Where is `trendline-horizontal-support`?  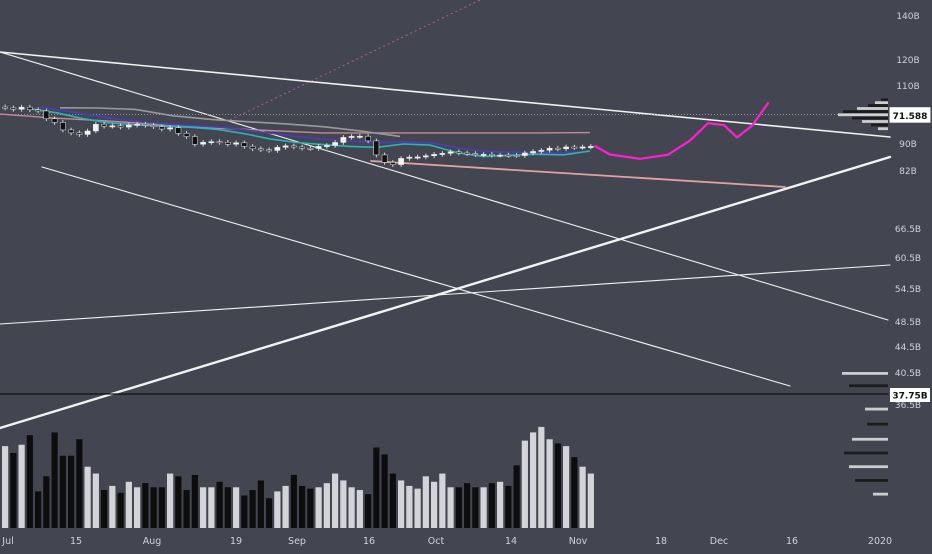 trendline-horizontal-support is located at coordinates (445, 294).